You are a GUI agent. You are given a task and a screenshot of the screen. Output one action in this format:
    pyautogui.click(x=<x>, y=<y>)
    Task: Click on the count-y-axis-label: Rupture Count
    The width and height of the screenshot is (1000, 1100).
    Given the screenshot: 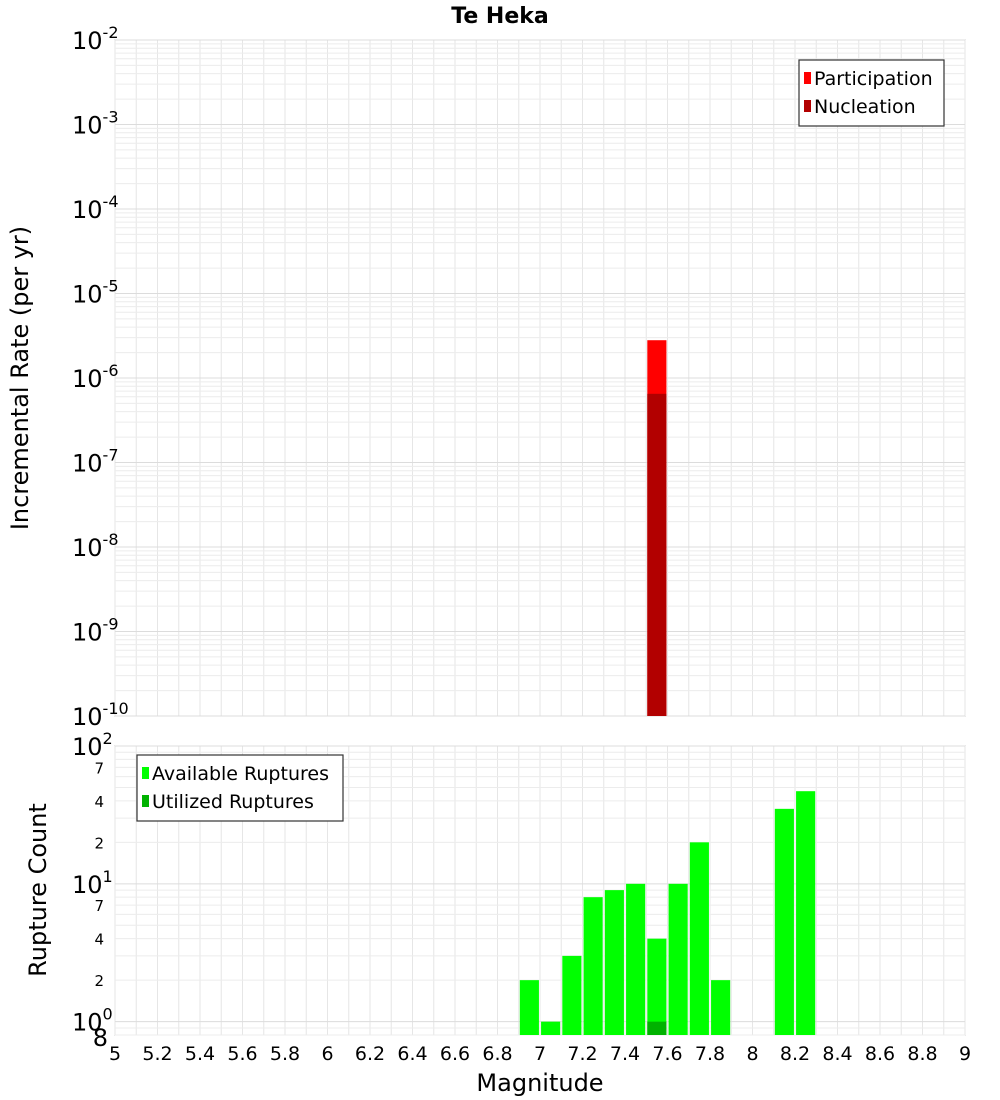 What is the action you would take?
    pyautogui.click(x=38, y=890)
    